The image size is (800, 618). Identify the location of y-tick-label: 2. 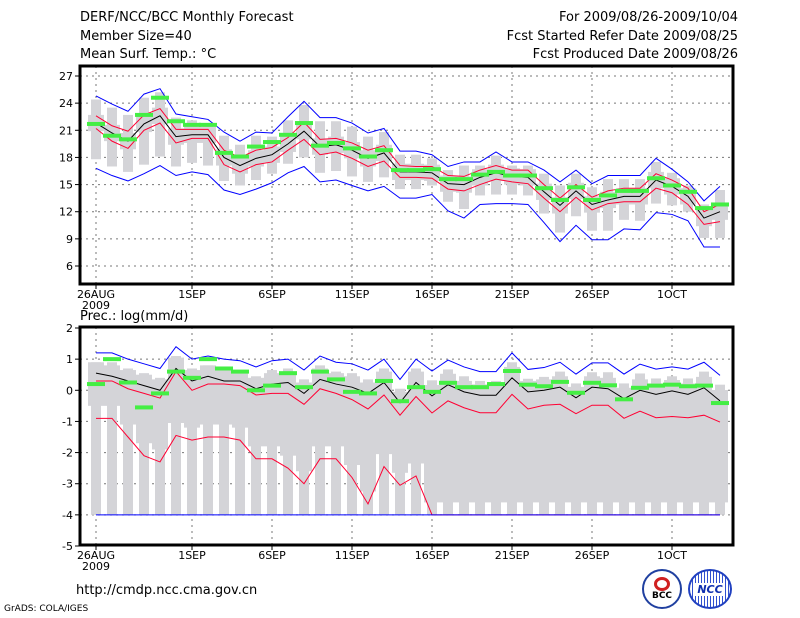
(69, 328).